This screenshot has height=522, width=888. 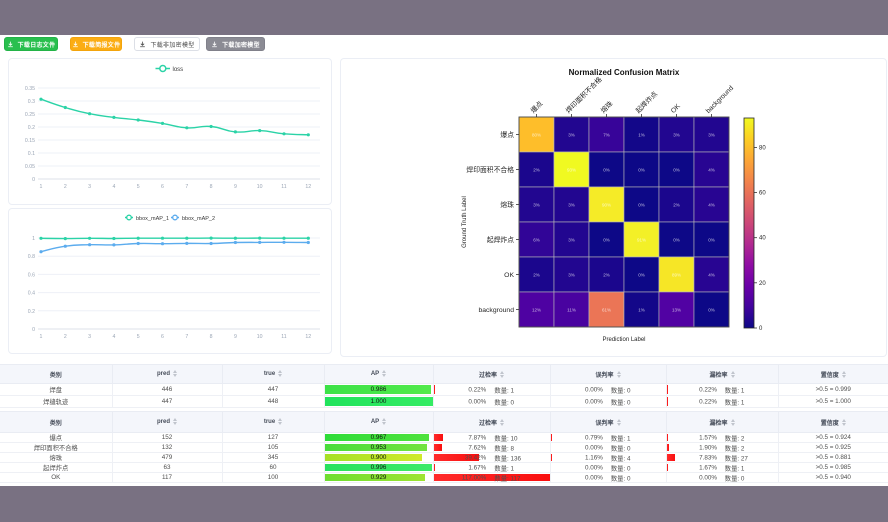 What do you see at coordinates (762, 284) in the screenshot?
I see `svg-text: 20` at bounding box center [762, 284].